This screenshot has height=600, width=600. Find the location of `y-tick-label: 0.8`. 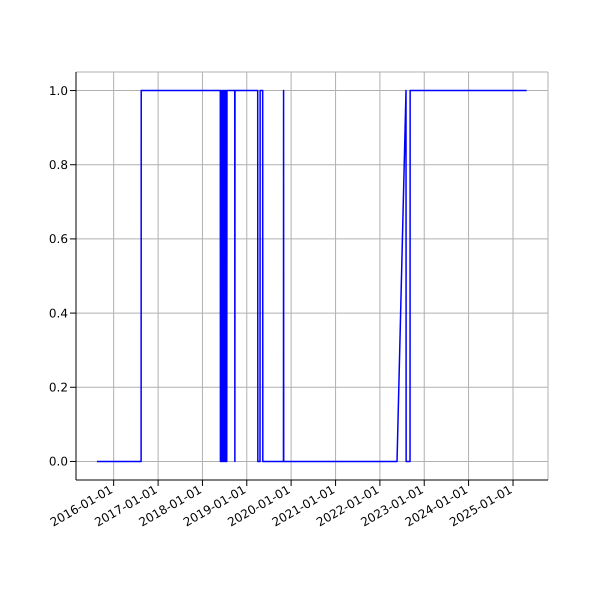

y-tick-label: 0.8 is located at coordinates (58, 165).